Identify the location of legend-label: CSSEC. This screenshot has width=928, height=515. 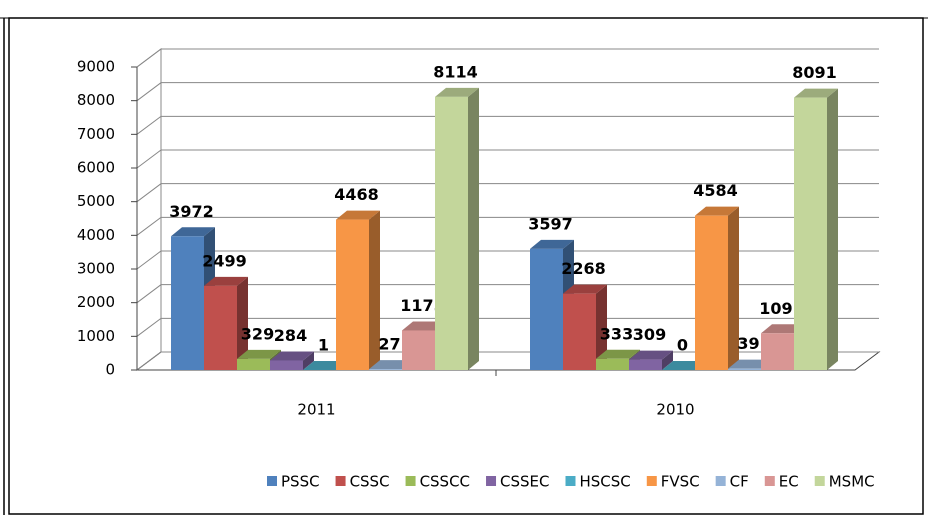
(524, 482).